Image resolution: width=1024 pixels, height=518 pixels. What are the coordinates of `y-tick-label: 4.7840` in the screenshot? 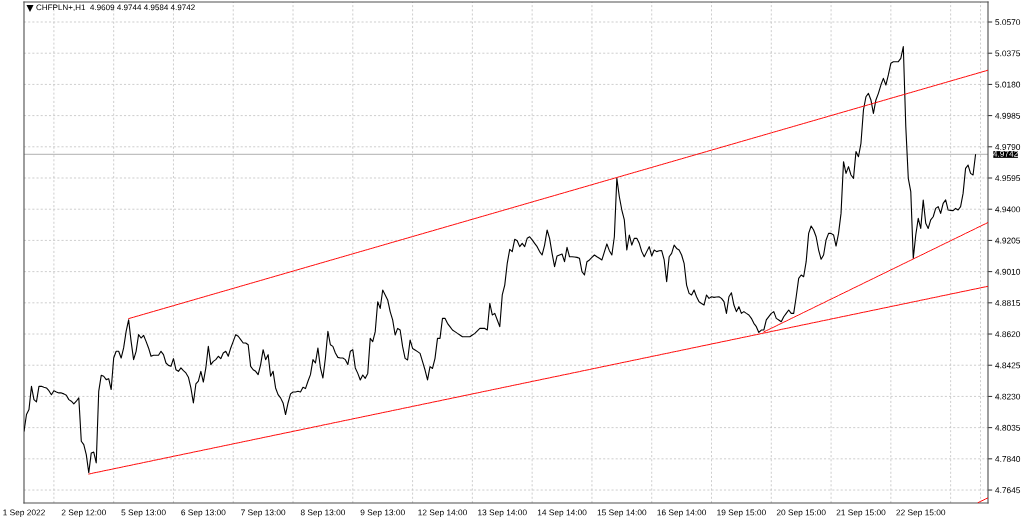 It's located at (1008, 459).